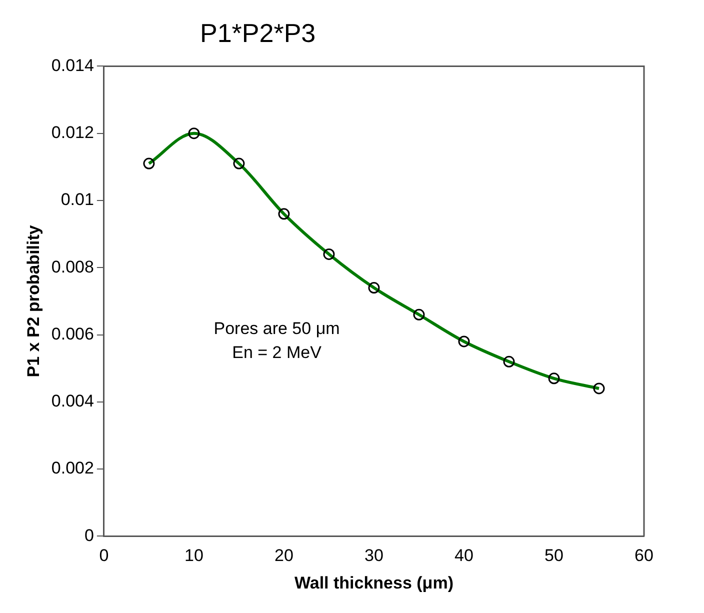 The width and height of the screenshot is (704, 613). What do you see at coordinates (258, 33) in the screenshot?
I see `chart-title: P1*P2*P3` at bounding box center [258, 33].